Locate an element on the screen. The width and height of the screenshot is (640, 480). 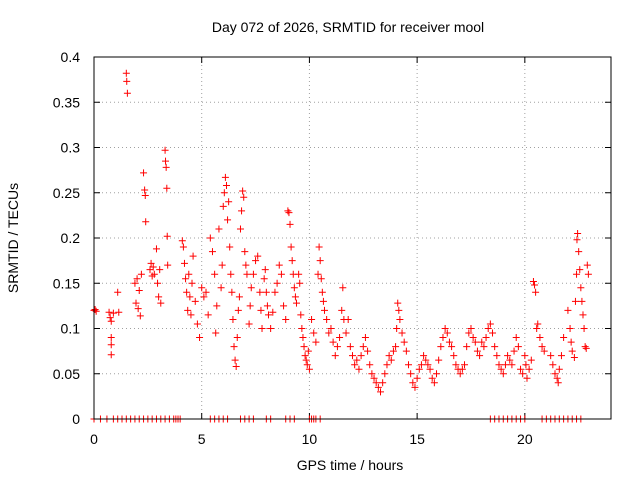
y-tick-label: 0.4 is located at coordinates (71, 57).